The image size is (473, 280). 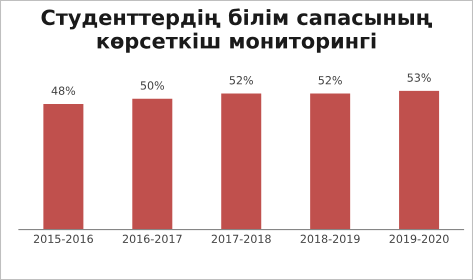 I want to click on data-label: 48%, so click(x=64, y=90).